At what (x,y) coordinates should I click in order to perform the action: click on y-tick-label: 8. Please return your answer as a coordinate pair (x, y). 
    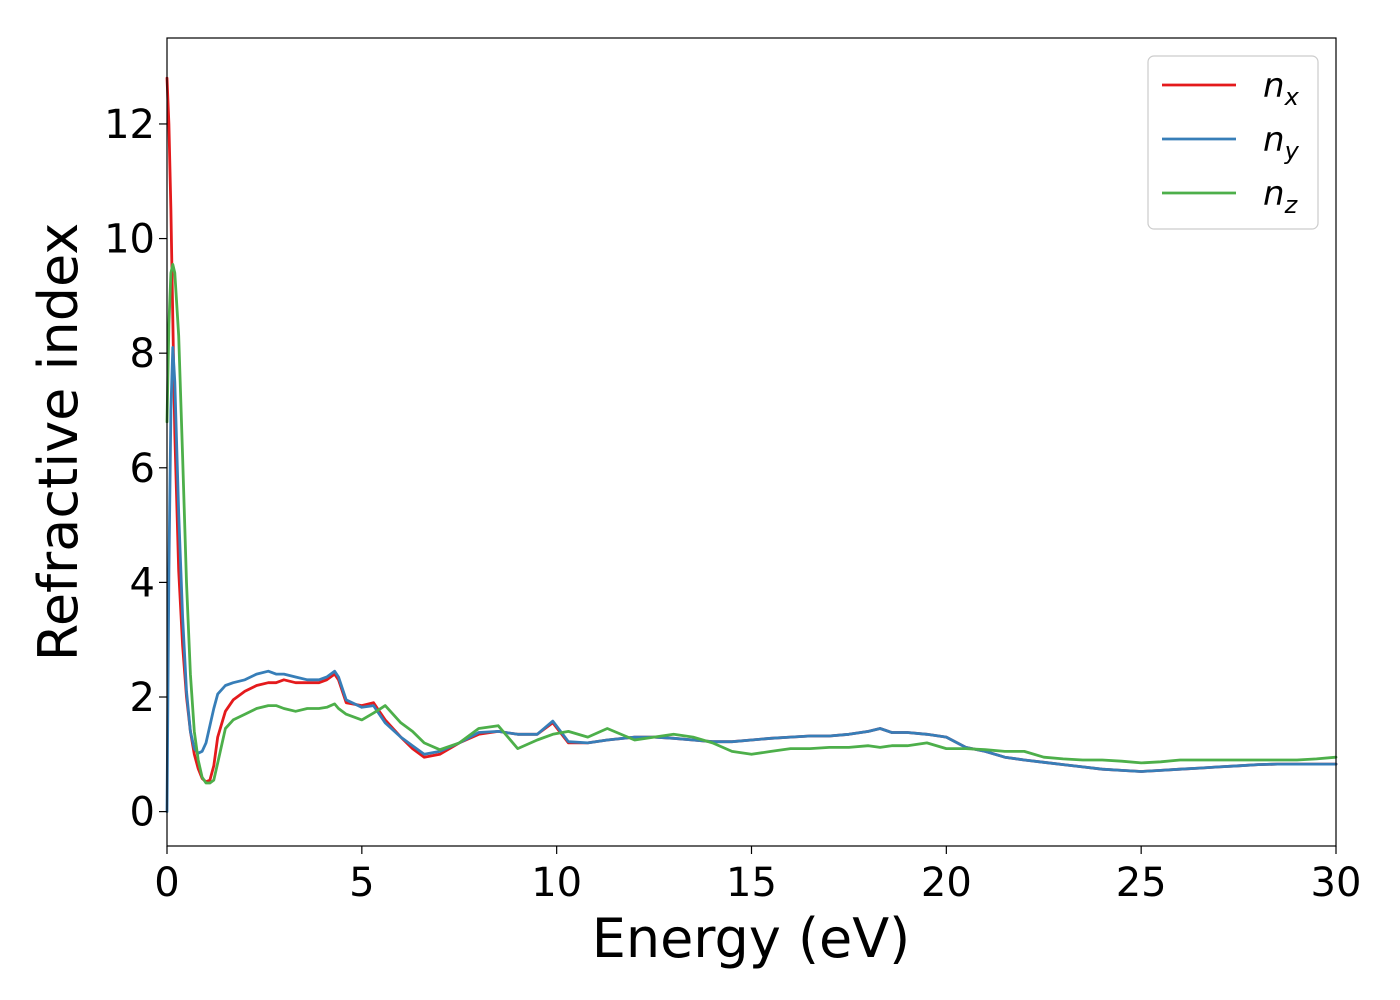
    Looking at the image, I should click on (142, 354).